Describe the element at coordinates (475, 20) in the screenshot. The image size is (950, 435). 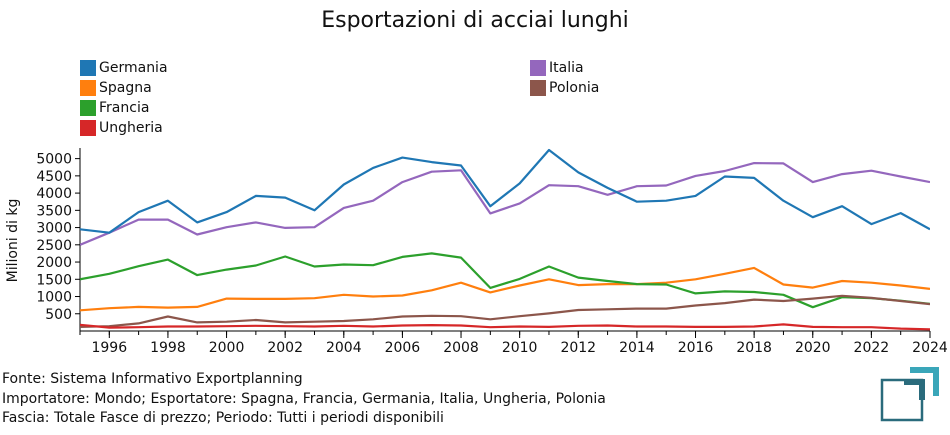
I see `chart-title: Esportazioni di acciai lunghi` at that location.